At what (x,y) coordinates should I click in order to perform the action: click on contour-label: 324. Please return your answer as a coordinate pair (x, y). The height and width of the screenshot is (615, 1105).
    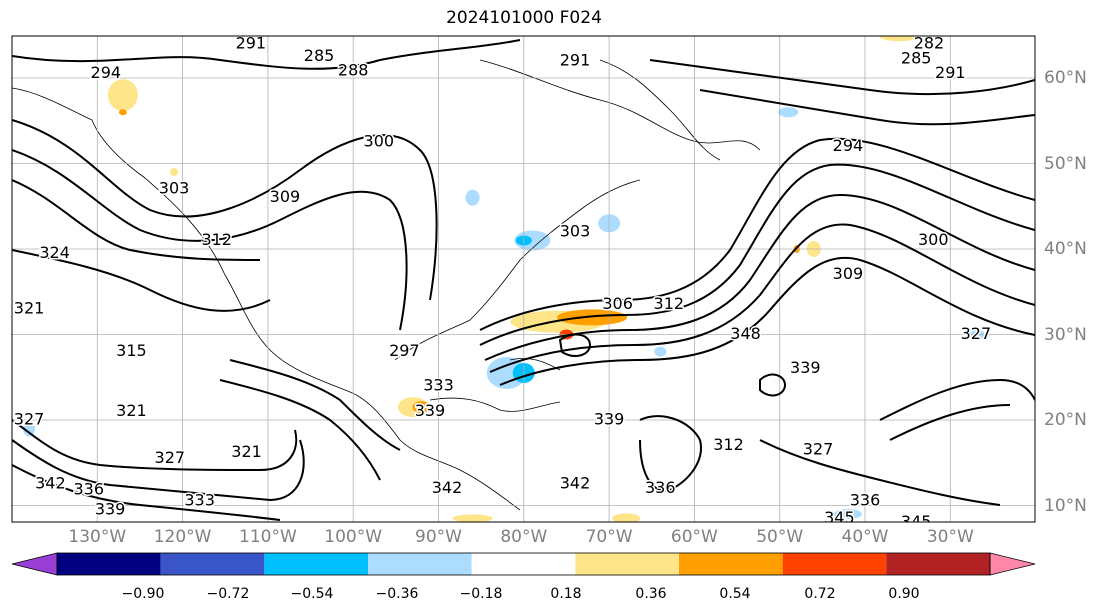
    Looking at the image, I should click on (54, 252).